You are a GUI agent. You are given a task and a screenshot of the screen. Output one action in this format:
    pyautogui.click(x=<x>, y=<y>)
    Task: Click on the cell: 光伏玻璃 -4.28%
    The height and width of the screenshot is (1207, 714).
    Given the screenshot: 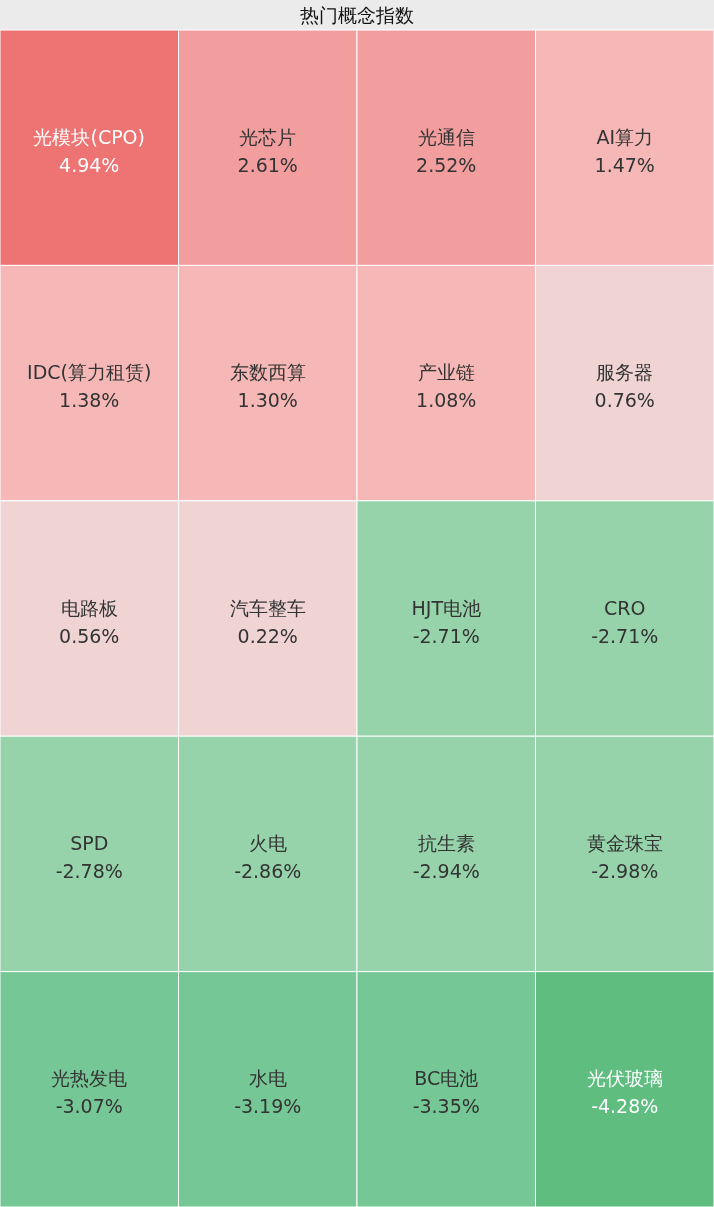 What is the action you would take?
    pyautogui.click(x=624, y=1089)
    